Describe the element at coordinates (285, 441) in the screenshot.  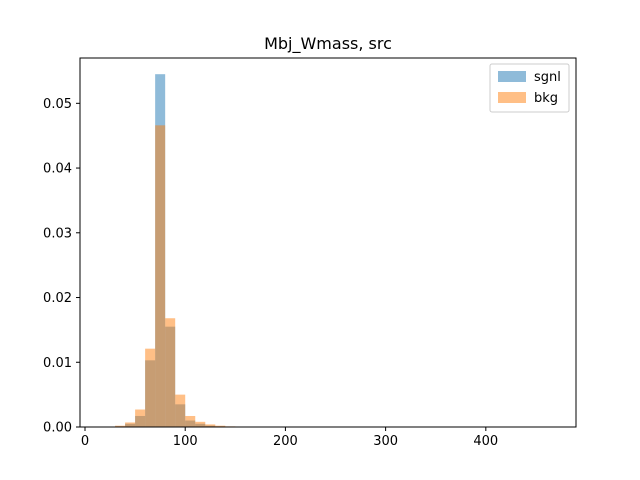
I see `x-tick-label-200: 200` at that location.